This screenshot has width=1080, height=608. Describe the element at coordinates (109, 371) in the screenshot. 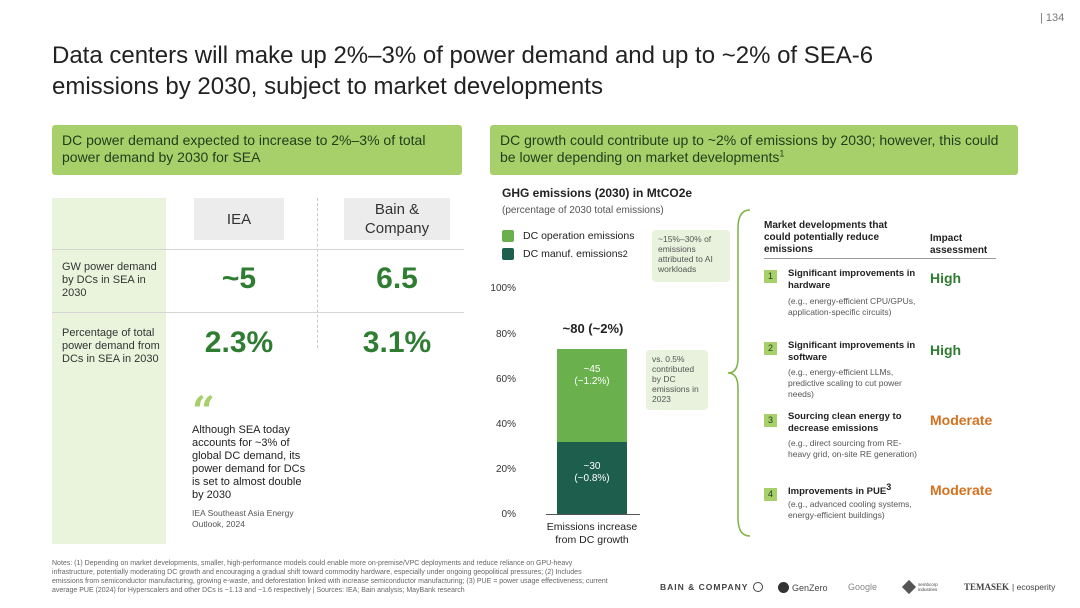

I see `row-label-column` at that location.